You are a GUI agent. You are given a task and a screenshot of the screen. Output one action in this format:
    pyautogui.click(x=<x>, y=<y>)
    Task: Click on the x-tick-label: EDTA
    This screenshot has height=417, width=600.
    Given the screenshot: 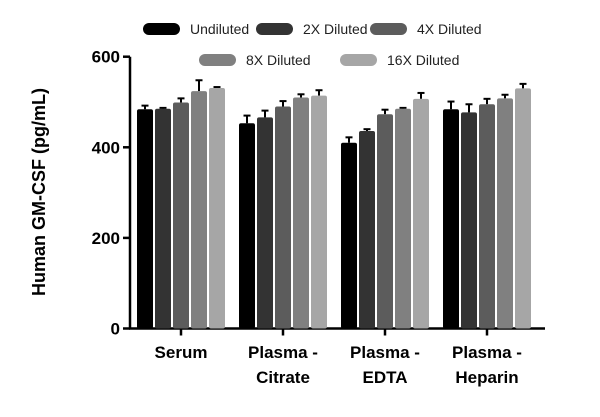 What is the action you would take?
    pyautogui.click(x=384, y=377)
    